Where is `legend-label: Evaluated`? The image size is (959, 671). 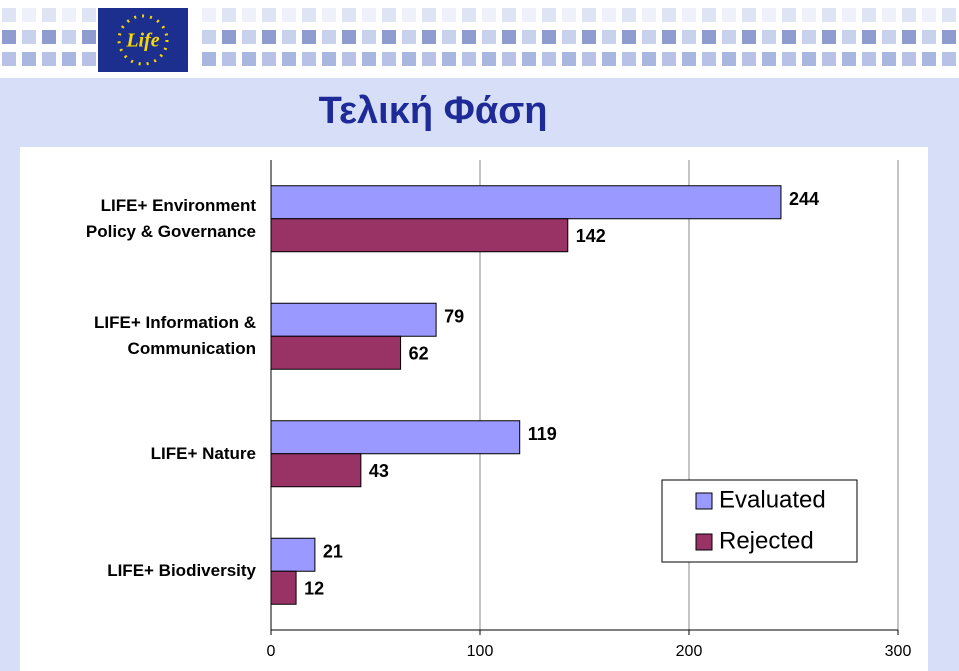 legend-label: Evaluated is located at coordinates (772, 499).